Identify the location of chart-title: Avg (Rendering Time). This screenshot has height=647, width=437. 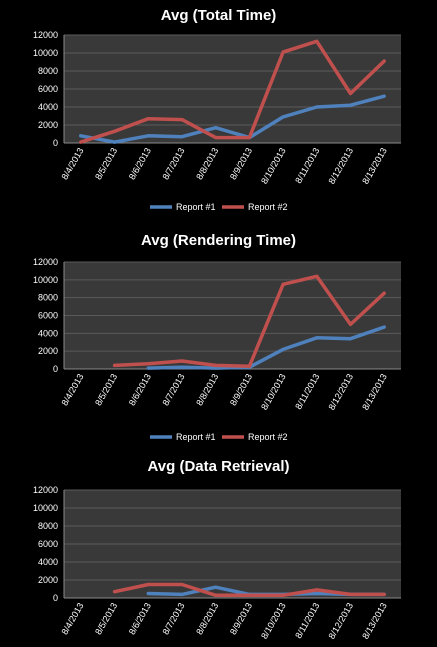
(218, 240).